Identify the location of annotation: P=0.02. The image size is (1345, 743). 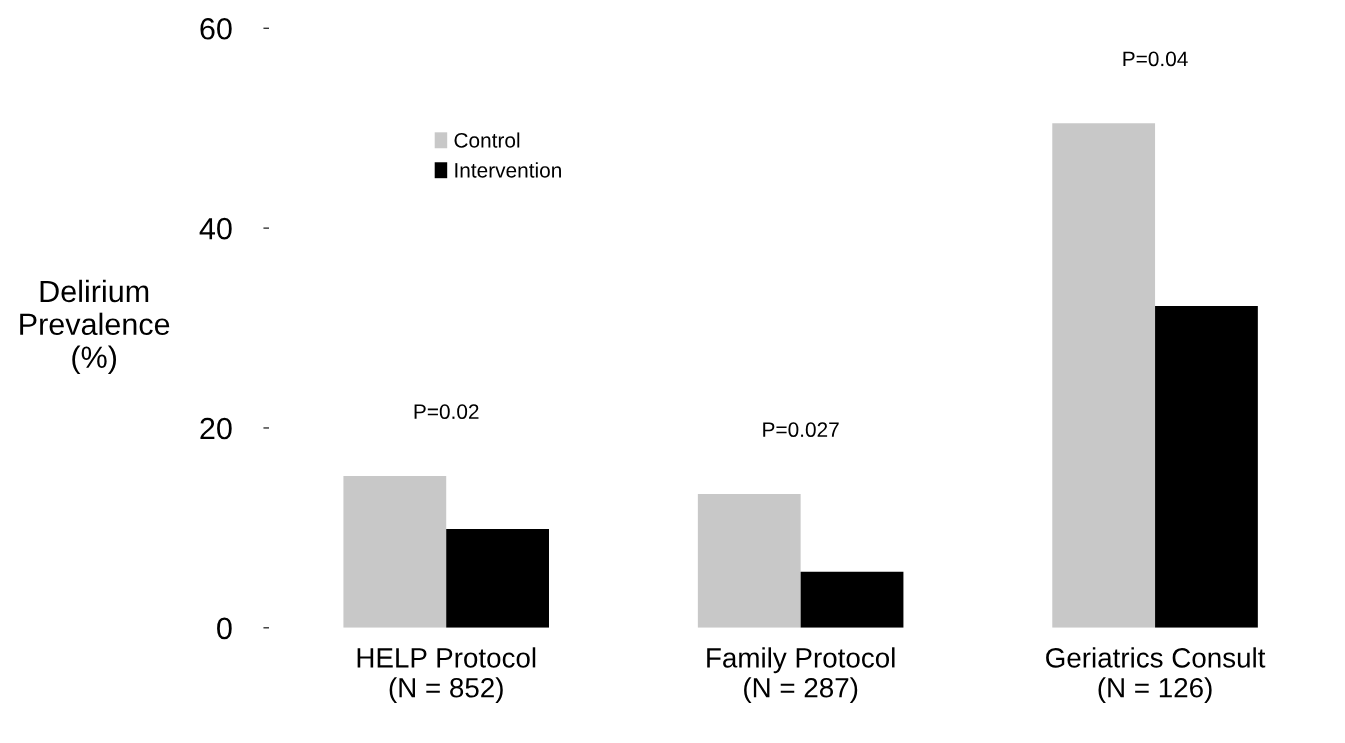
(446, 412).